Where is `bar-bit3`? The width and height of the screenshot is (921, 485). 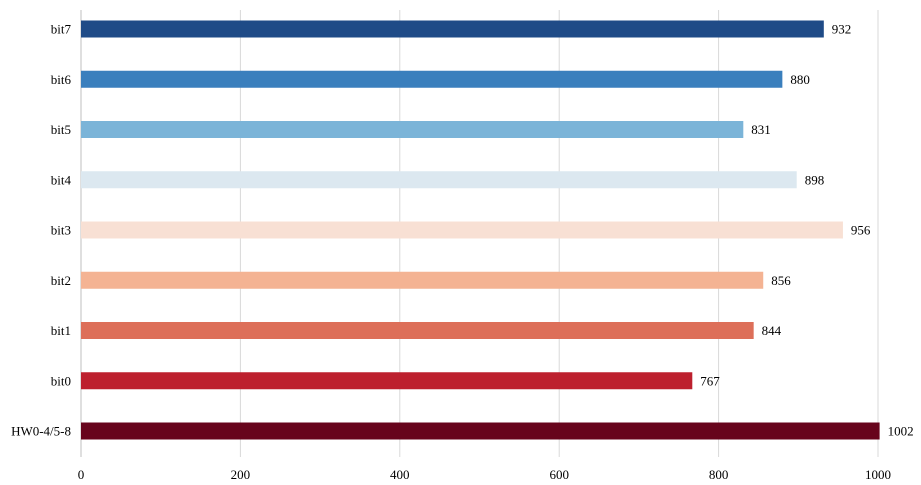
bar-bit3 is located at coordinates (462, 230).